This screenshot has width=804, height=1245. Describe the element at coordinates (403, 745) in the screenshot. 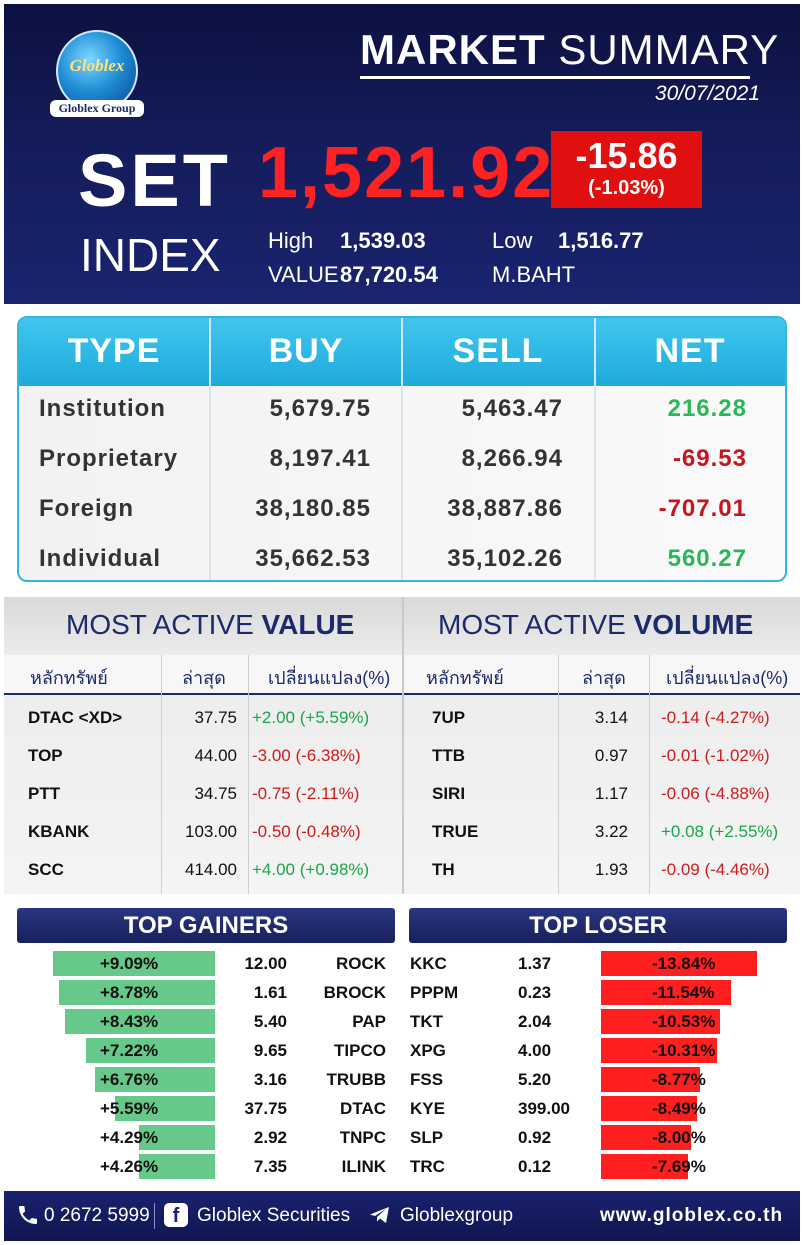

I see `section-divider` at that location.